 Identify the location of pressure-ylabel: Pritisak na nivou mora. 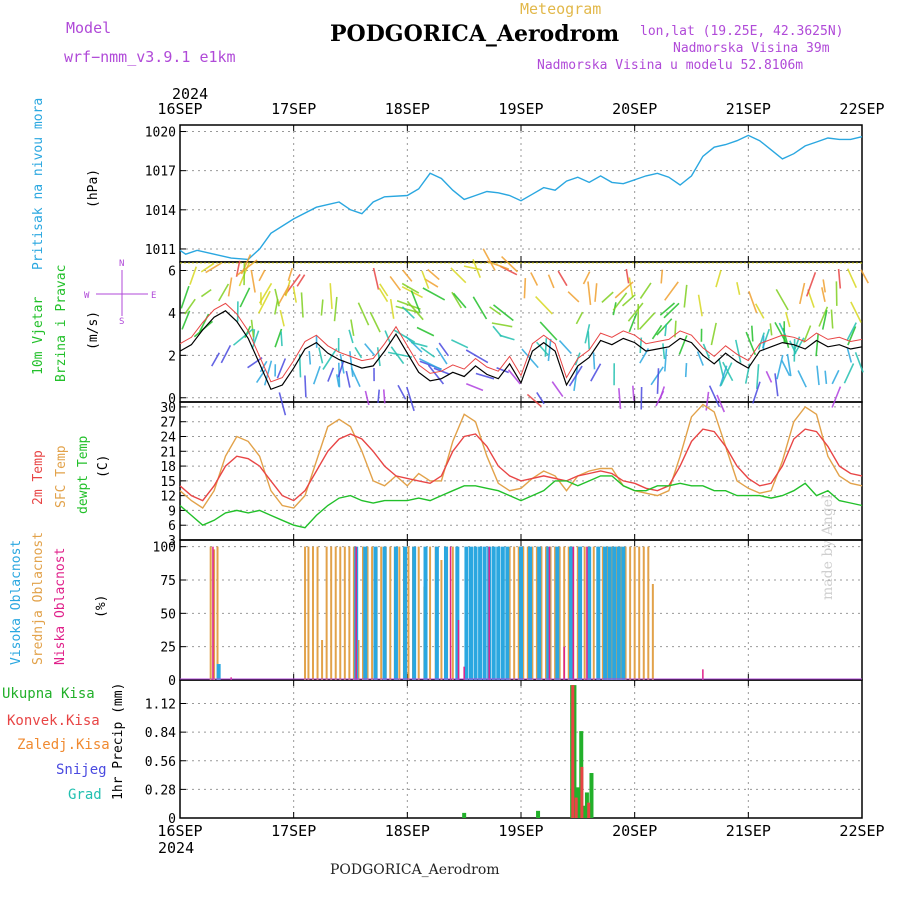
(38, 184).